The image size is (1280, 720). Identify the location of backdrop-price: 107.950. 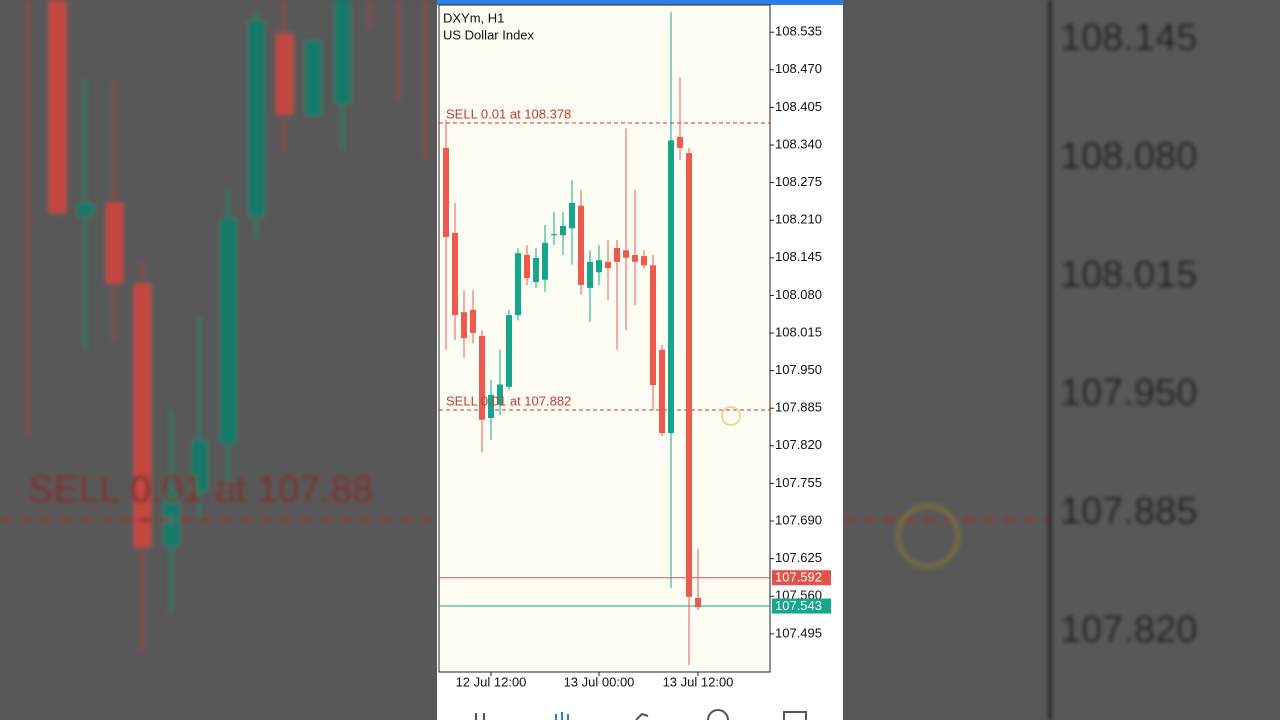
(1128, 393).